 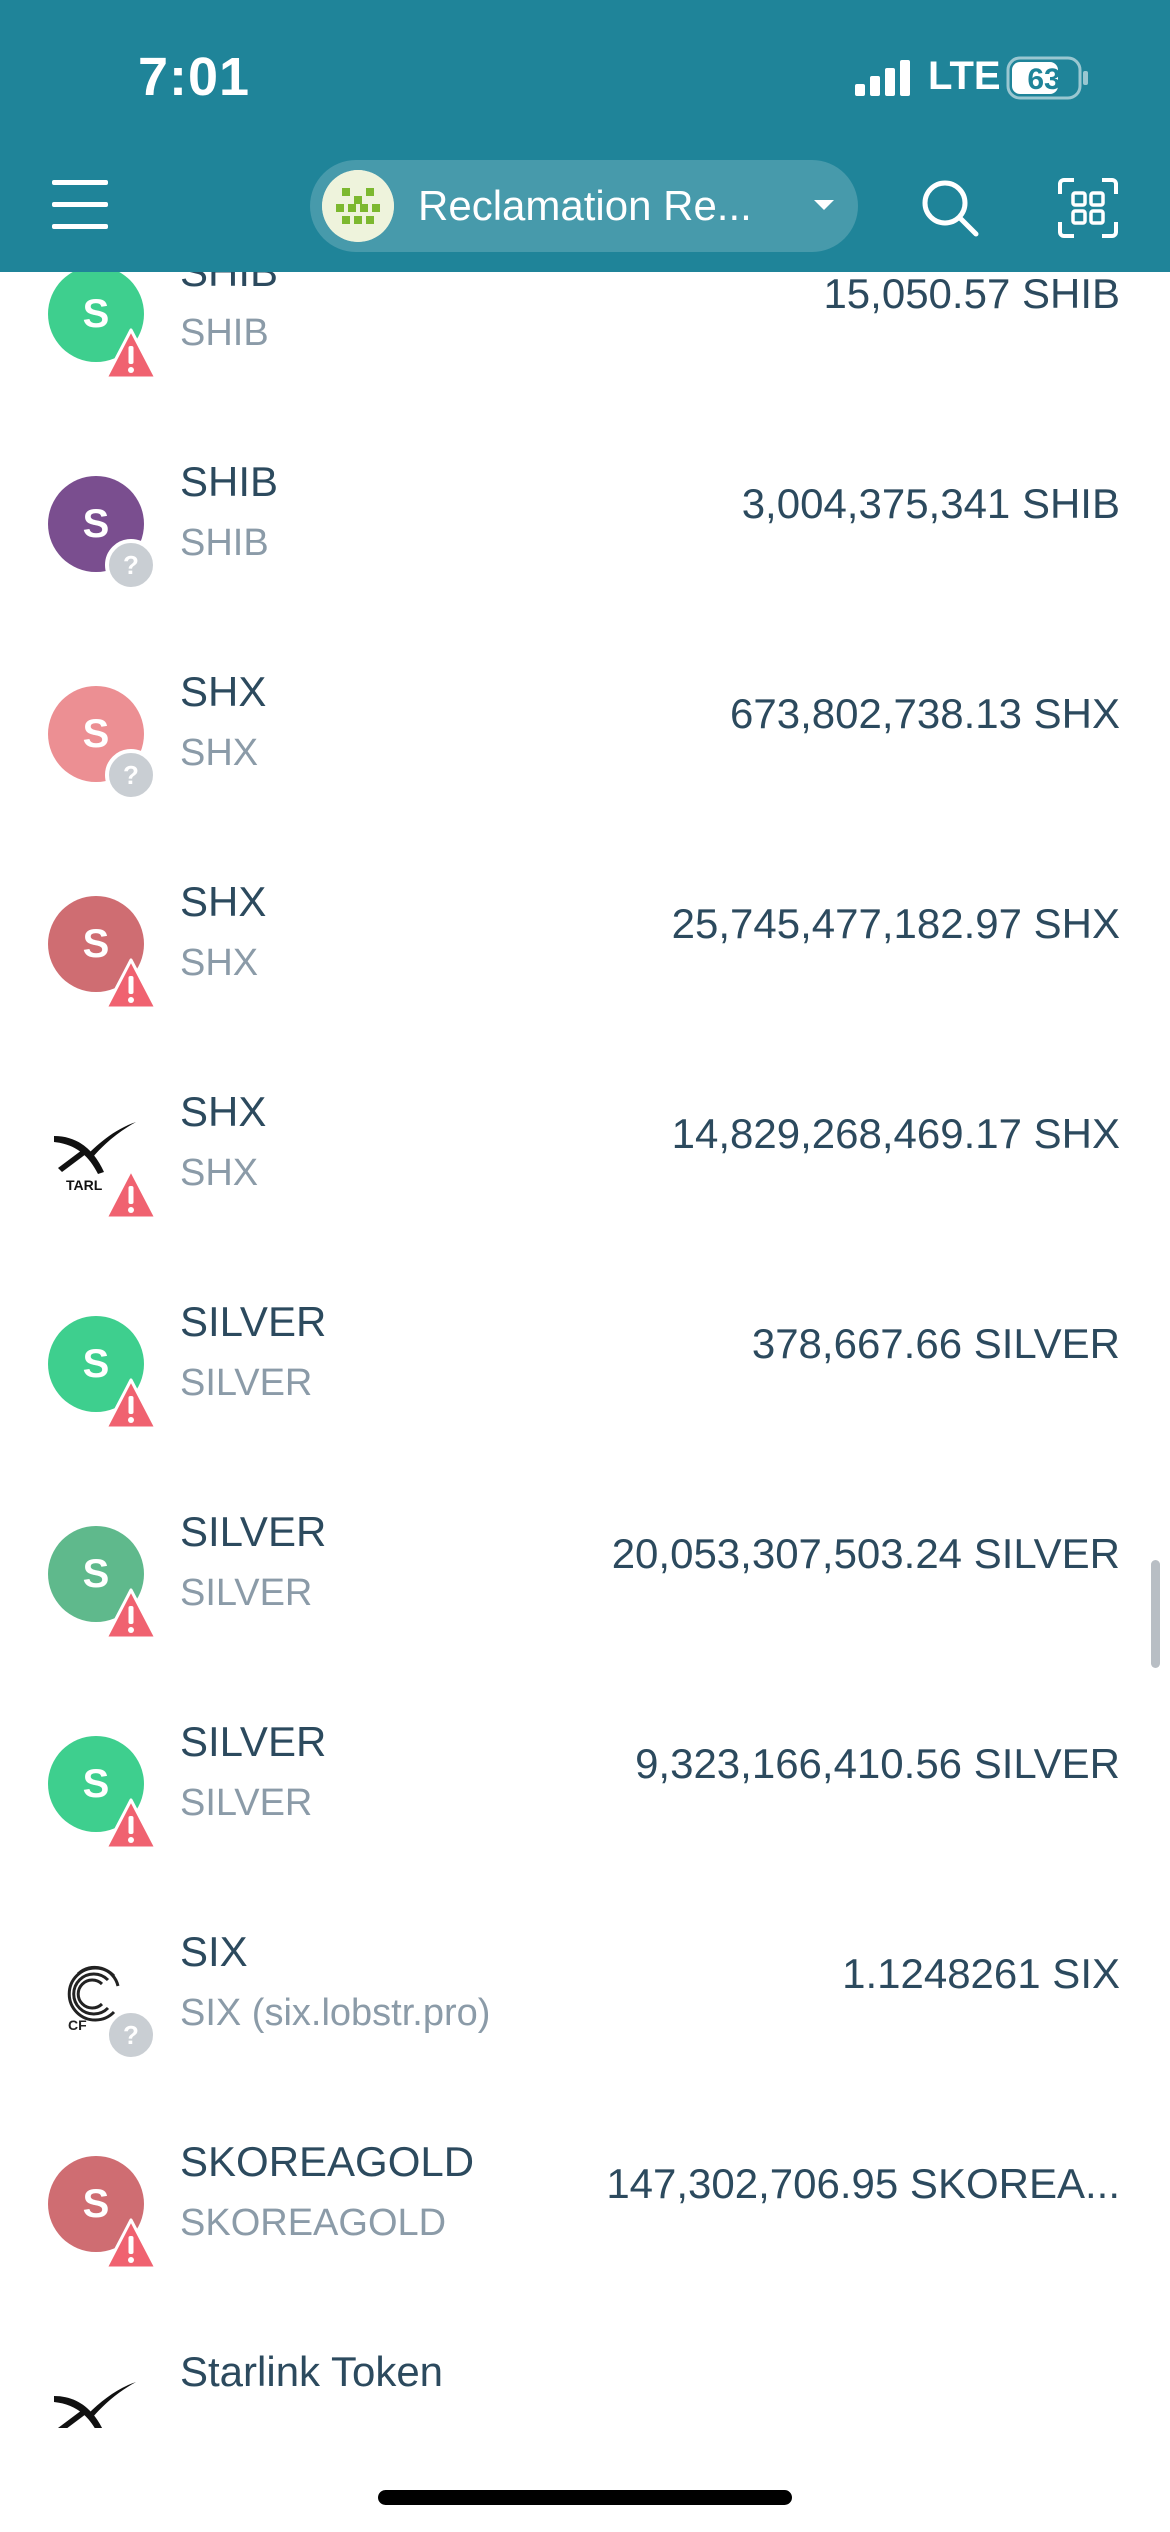 I want to click on signal-strength-icon, so click(x=882, y=78).